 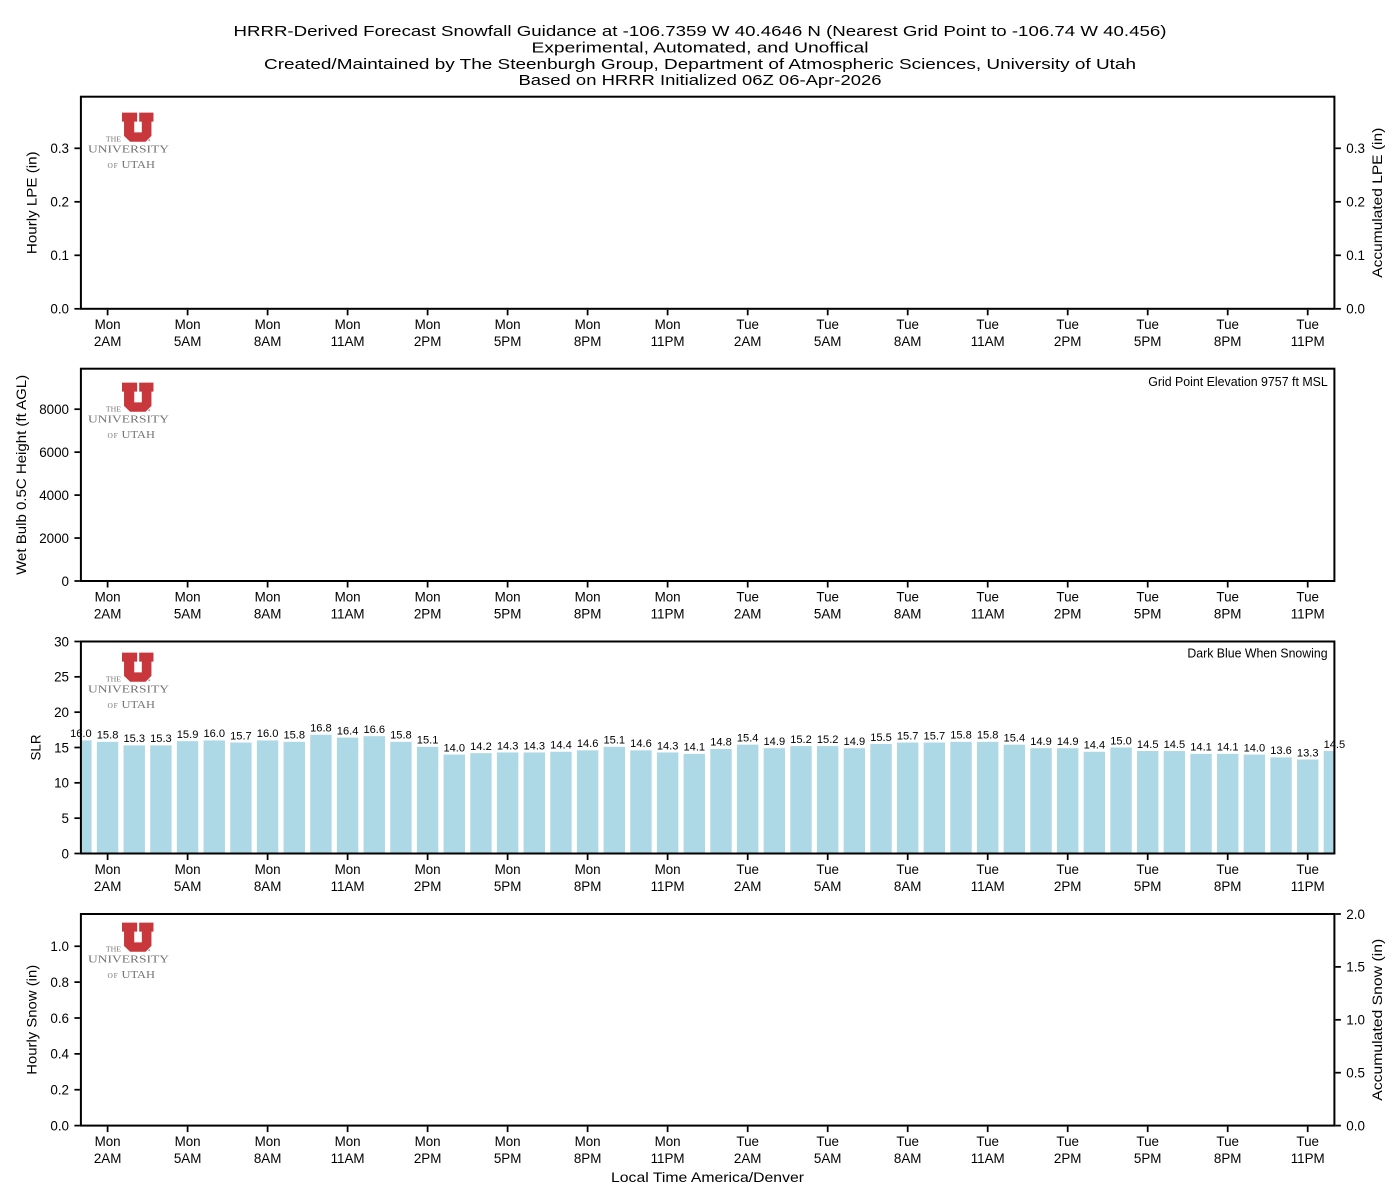 What do you see at coordinates (534, 746) in the screenshot?
I see `svg-text: 14.3` at bounding box center [534, 746].